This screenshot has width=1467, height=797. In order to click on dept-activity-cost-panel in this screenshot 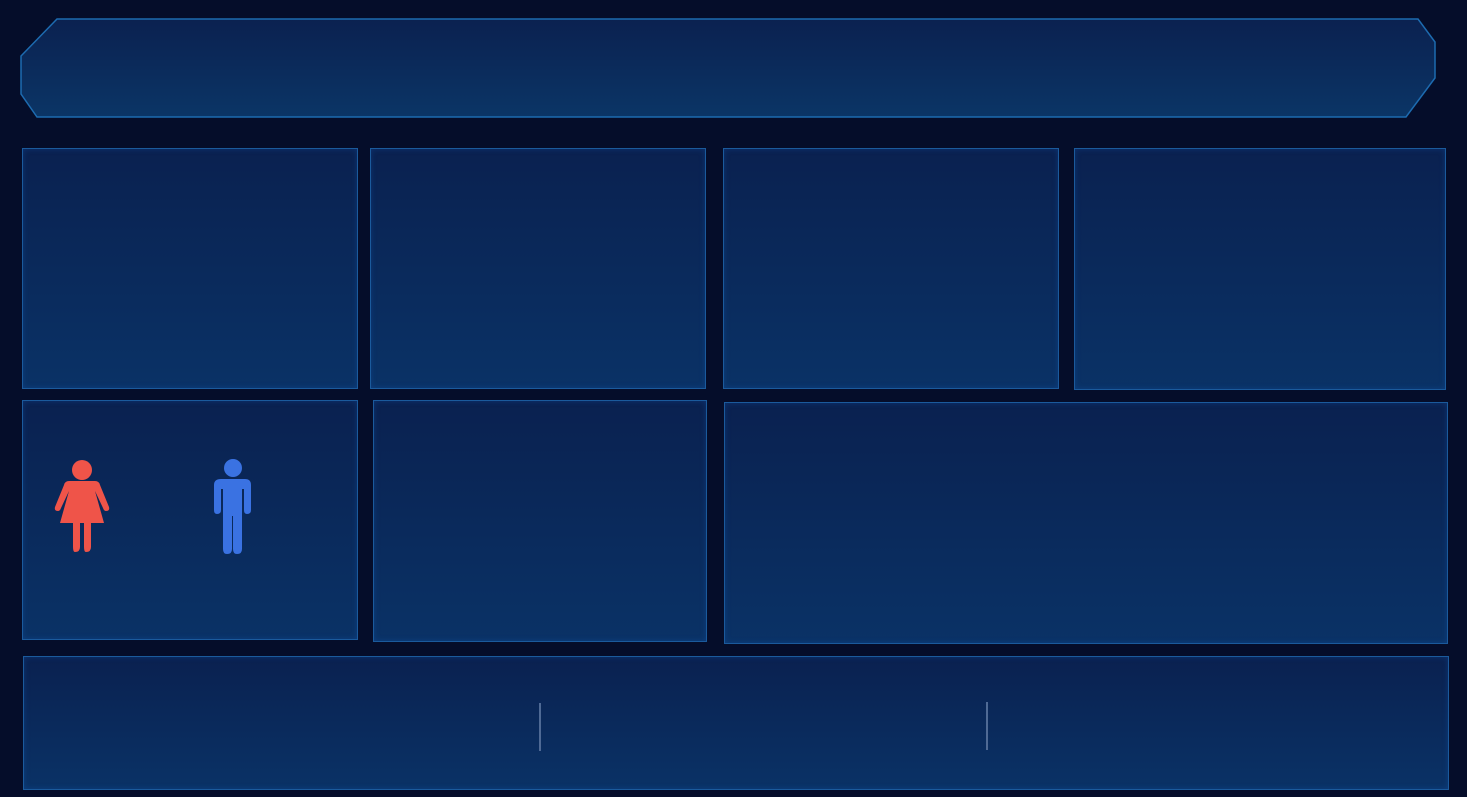, I will do `click(891, 268)`.